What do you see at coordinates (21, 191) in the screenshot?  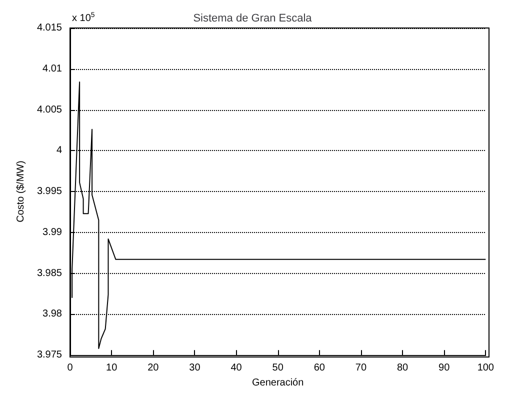 I see `y-axis-title: Costo ($/MW)` at bounding box center [21, 191].